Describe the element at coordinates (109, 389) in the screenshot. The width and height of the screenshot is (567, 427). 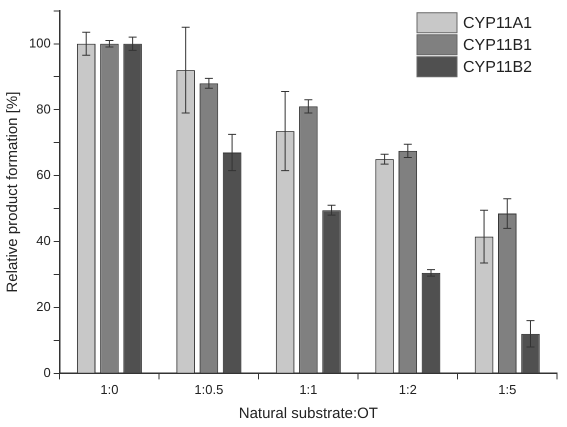
I see `x-tick-label: 1:0` at that location.